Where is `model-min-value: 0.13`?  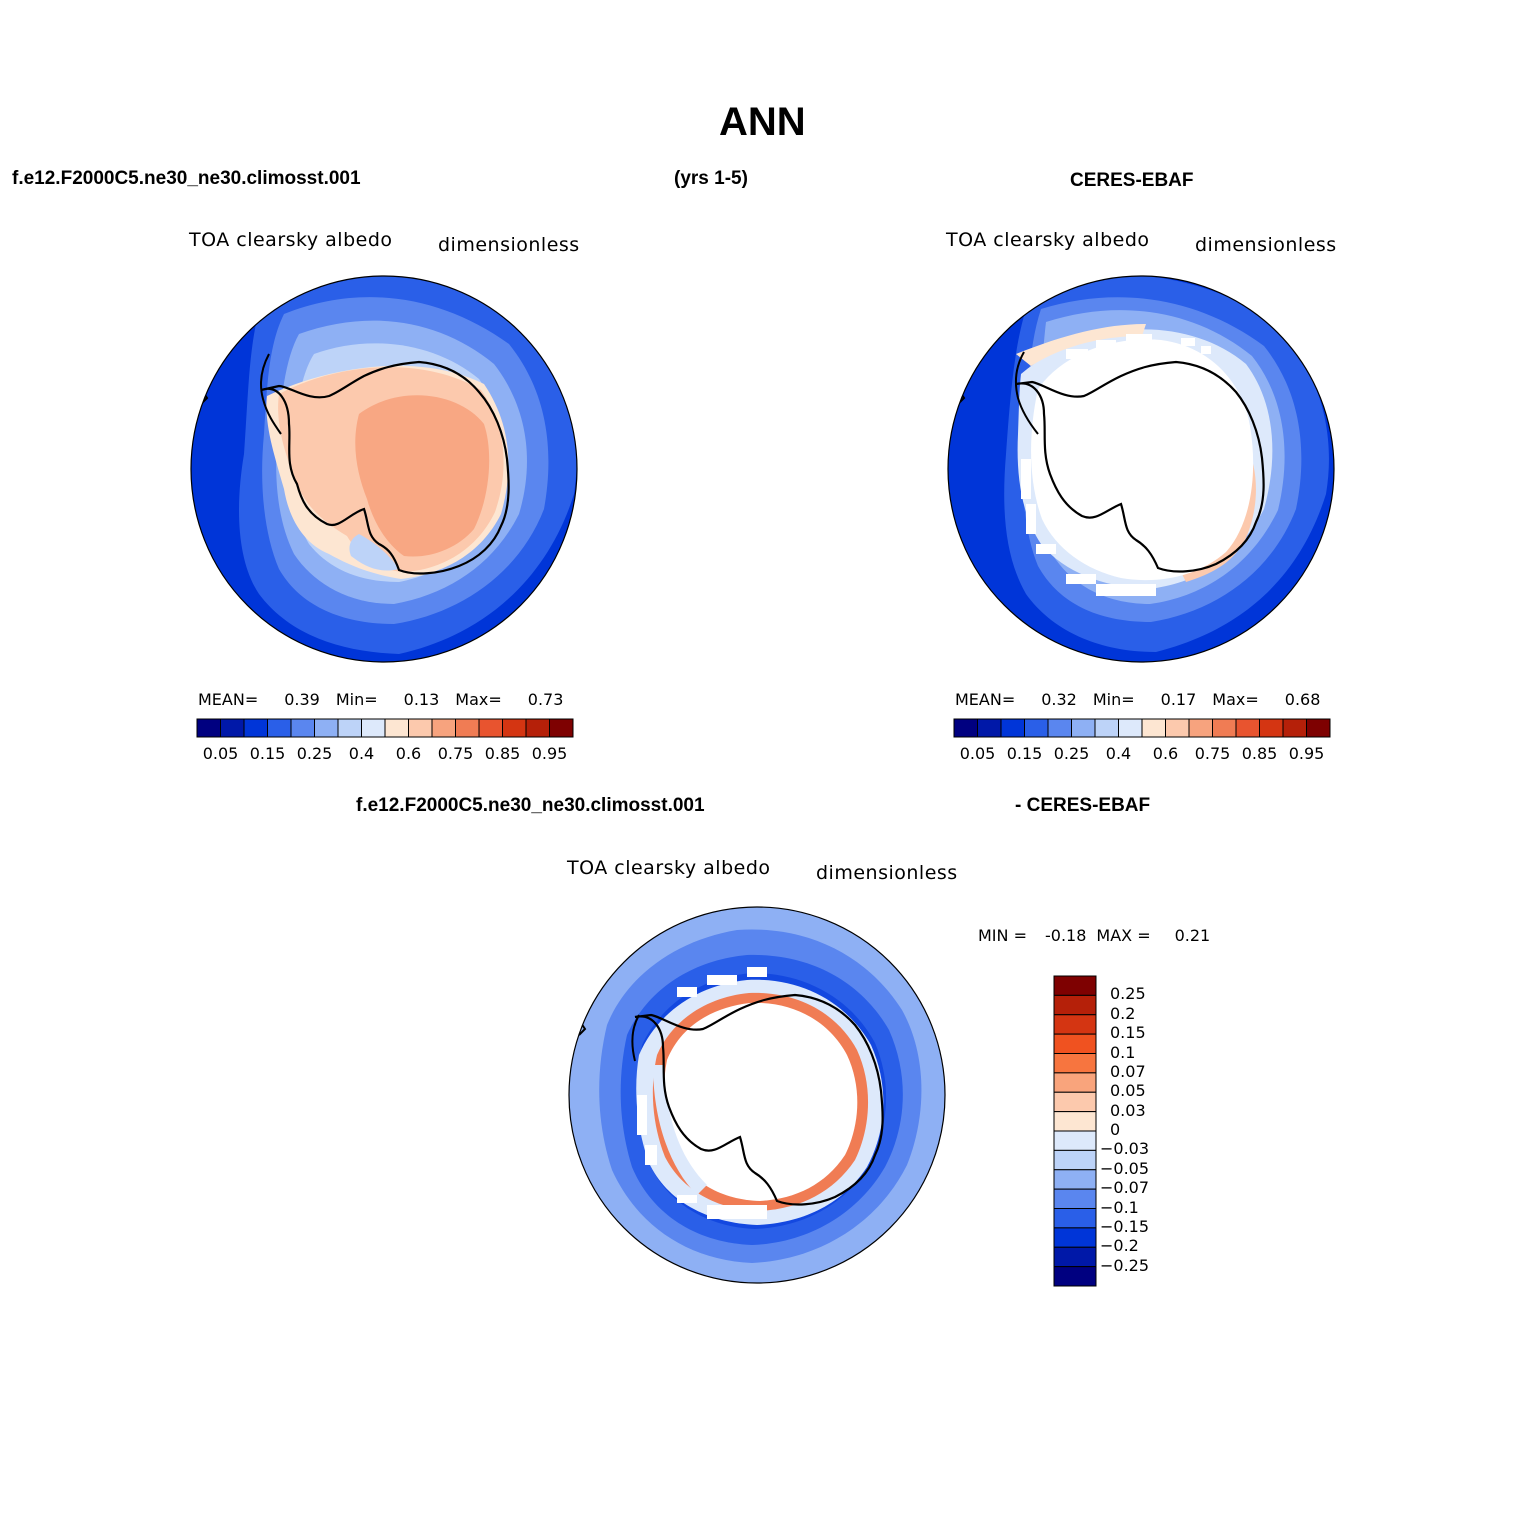 model-min-value: 0.13 is located at coordinates (421, 699).